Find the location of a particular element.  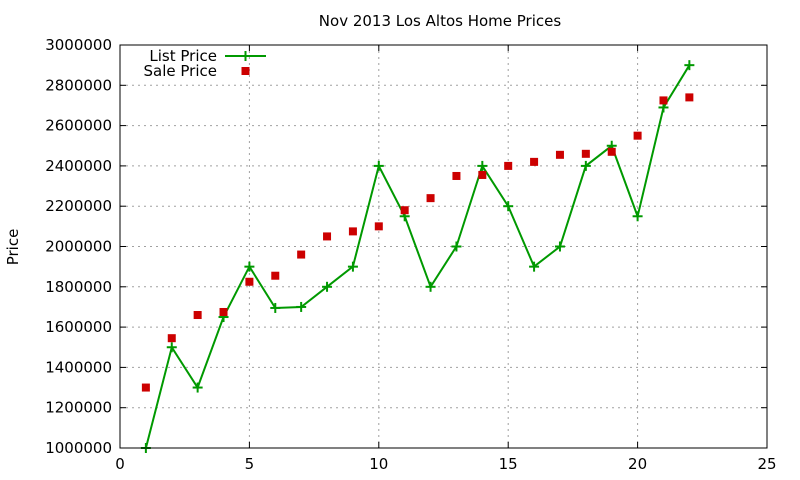

legend-swatch-sale-price is located at coordinates (245, 71).